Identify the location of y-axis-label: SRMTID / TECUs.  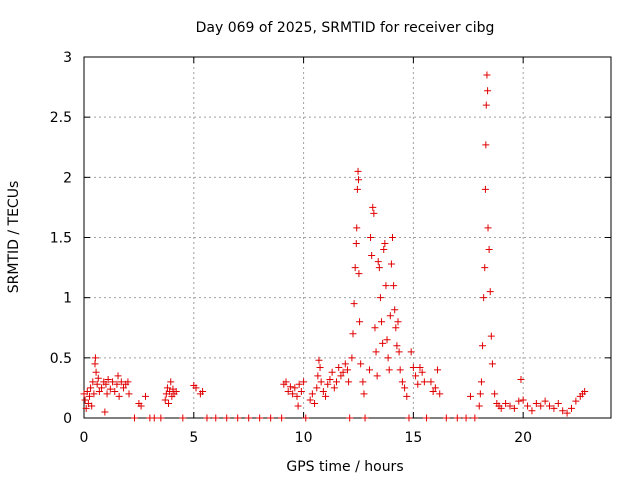
(14, 237).